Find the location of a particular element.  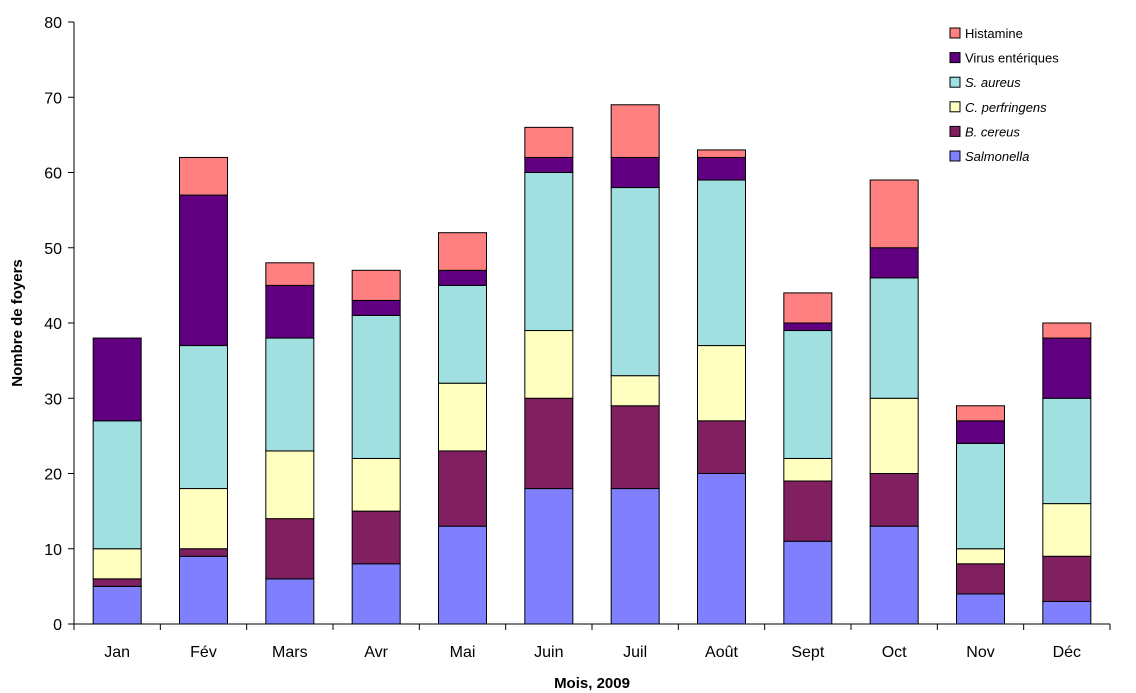

y-tick-label: 10 is located at coordinates (53, 550).